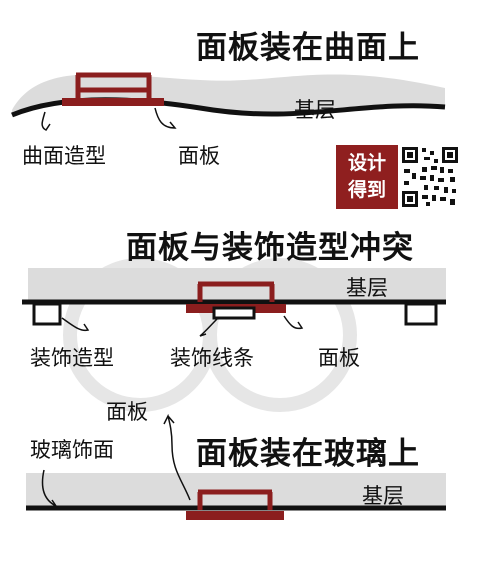  What do you see at coordinates (64, 156) in the screenshot?
I see `curve-label: 曲面造型` at bounding box center [64, 156].